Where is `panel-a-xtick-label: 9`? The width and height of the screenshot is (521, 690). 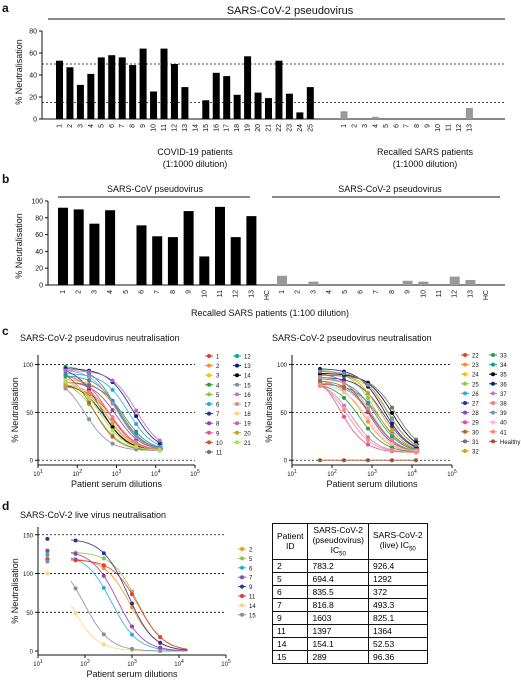
panel-a-xtick-label: 9 is located at coordinates (143, 126).